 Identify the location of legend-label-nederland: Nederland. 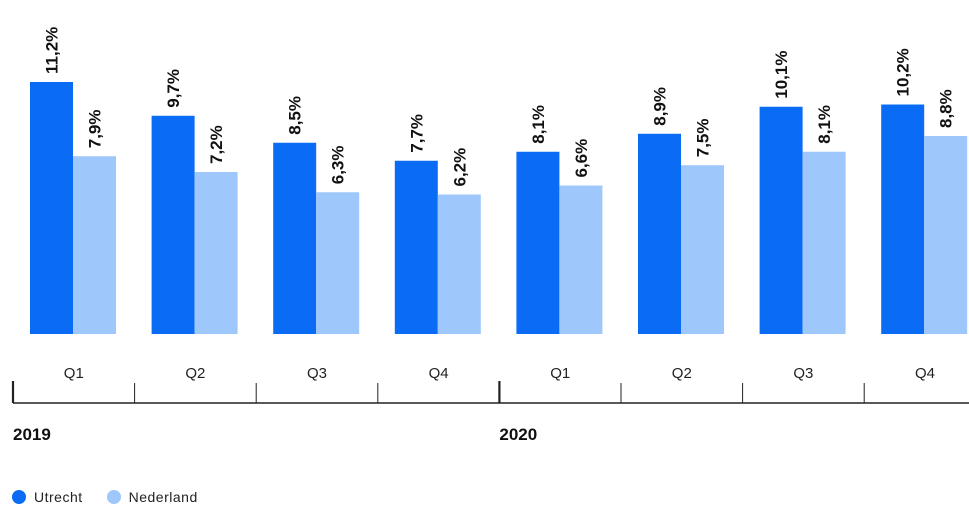
(163, 497).